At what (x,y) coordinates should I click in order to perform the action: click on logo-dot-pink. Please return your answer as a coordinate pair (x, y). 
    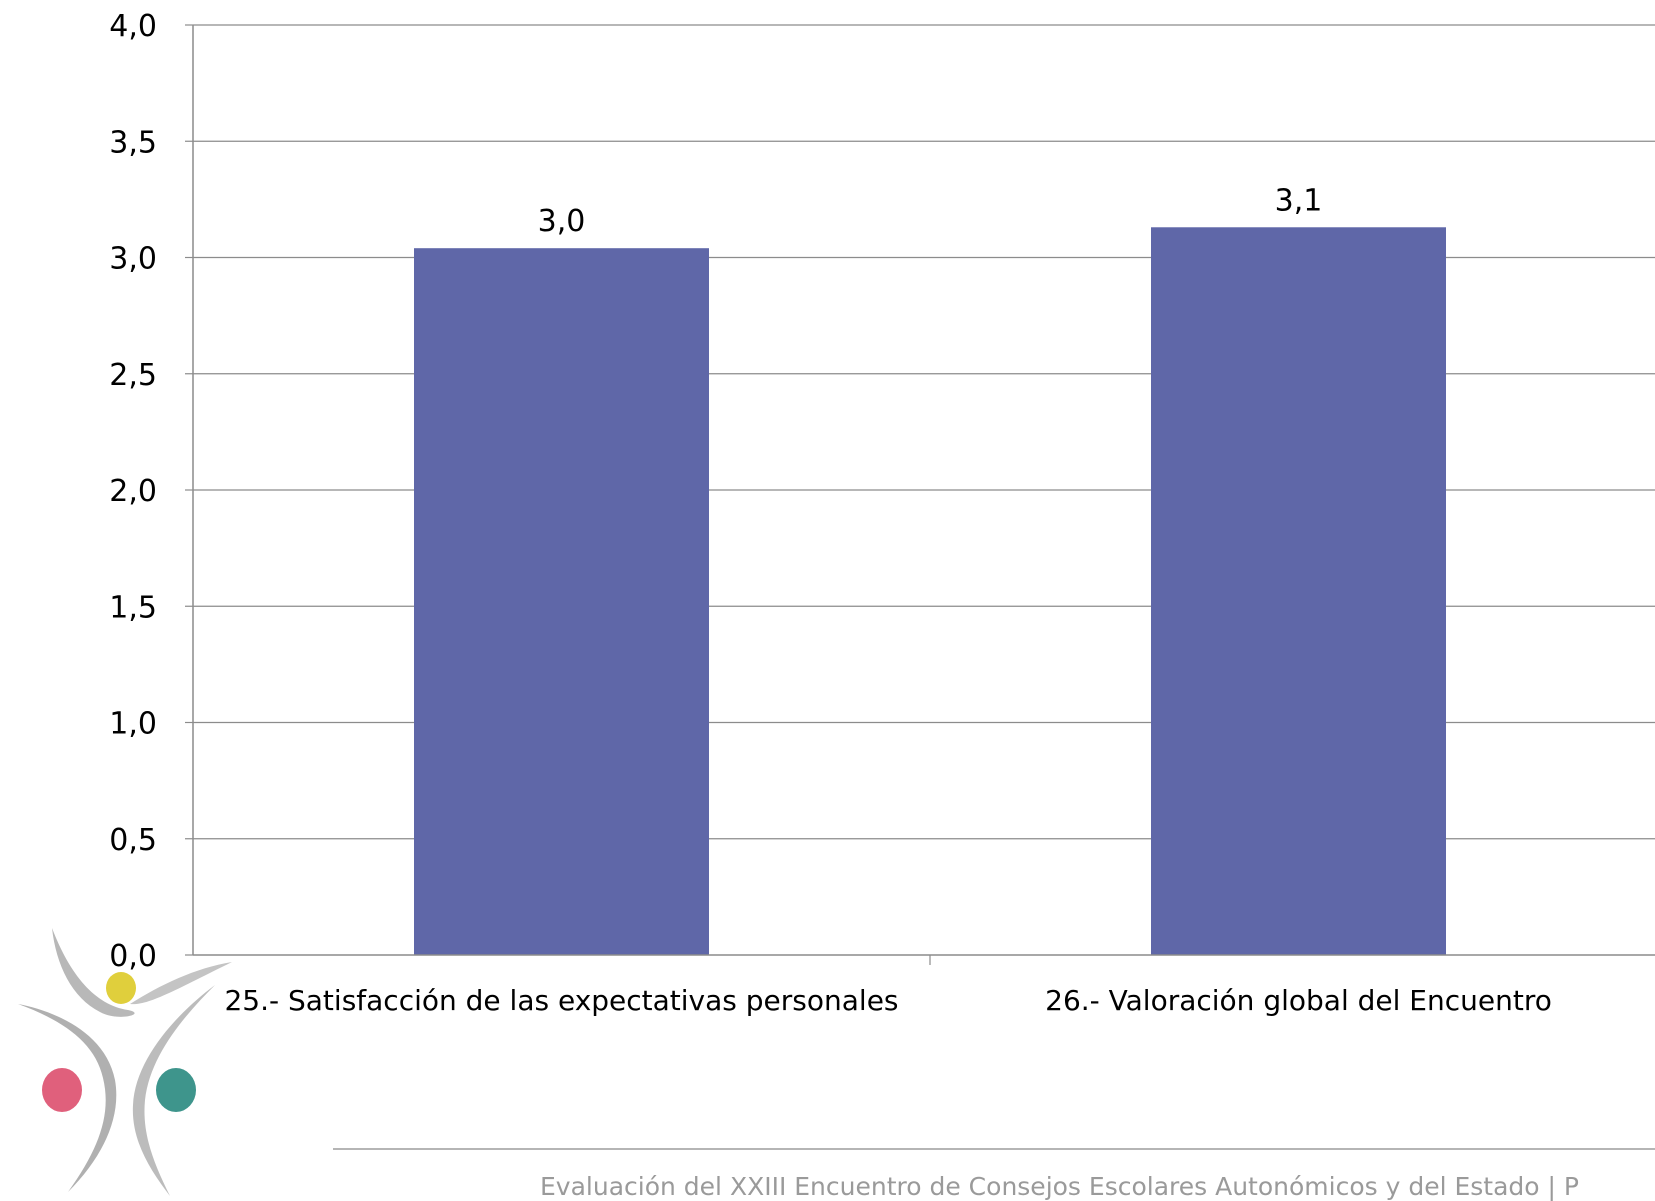
    Looking at the image, I should click on (62, 1090).